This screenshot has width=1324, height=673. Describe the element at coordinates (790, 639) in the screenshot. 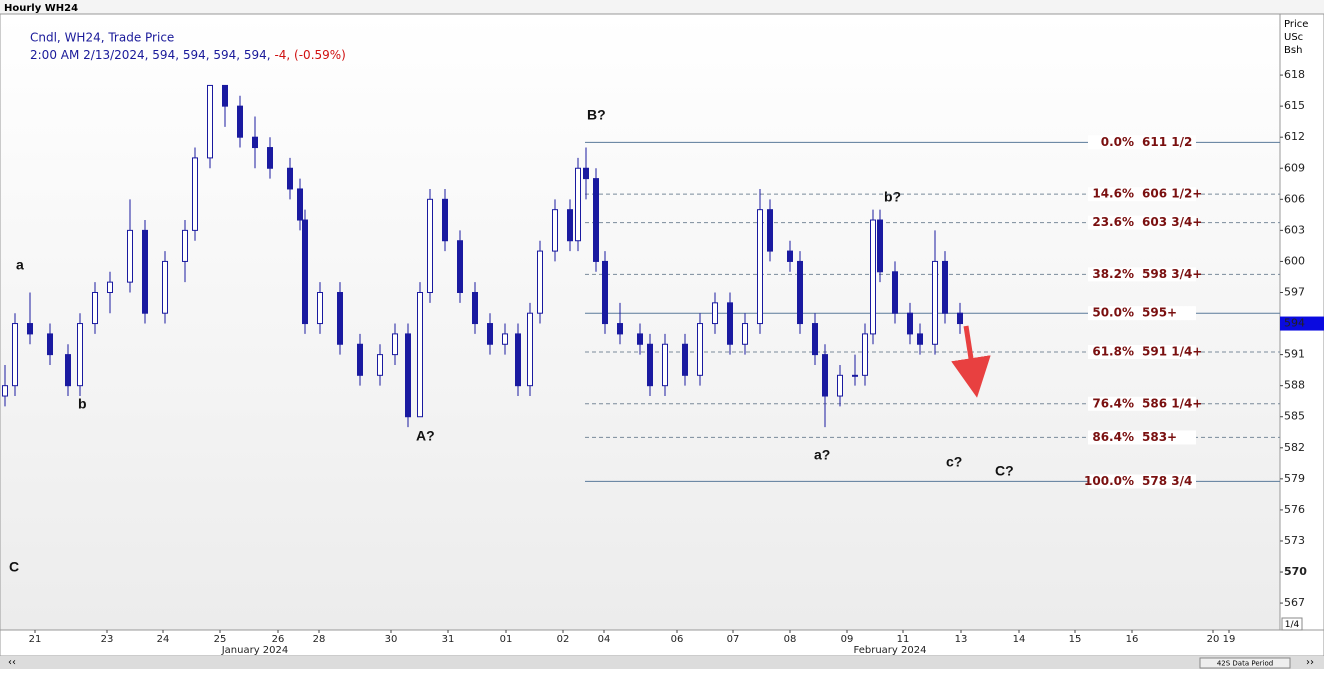

I see `x-tick-label: 08` at that location.